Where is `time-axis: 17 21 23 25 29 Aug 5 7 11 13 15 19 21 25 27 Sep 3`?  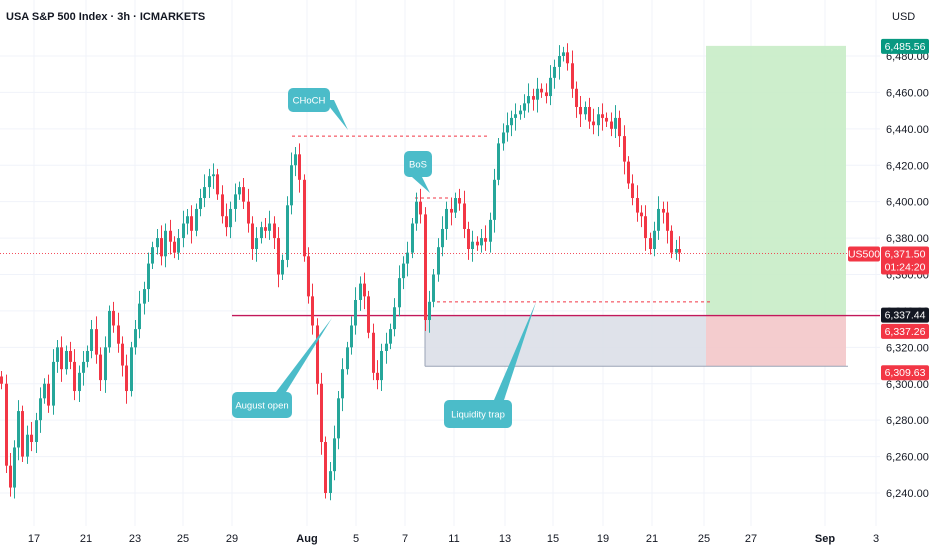
time-axis: 17 21 23 25 29 Aug 5 7 11 13 15 19 21 25 27 Sep 3 is located at coordinates (453, 539).